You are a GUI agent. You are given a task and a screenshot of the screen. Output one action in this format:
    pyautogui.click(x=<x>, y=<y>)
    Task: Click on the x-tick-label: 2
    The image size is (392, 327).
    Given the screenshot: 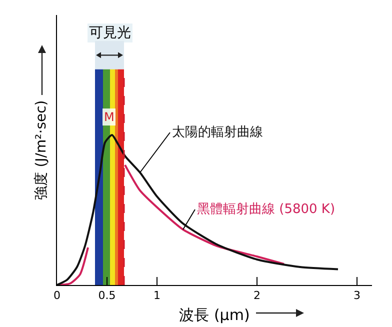 What is the action you would take?
    pyautogui.click(x=257, y=295)
    